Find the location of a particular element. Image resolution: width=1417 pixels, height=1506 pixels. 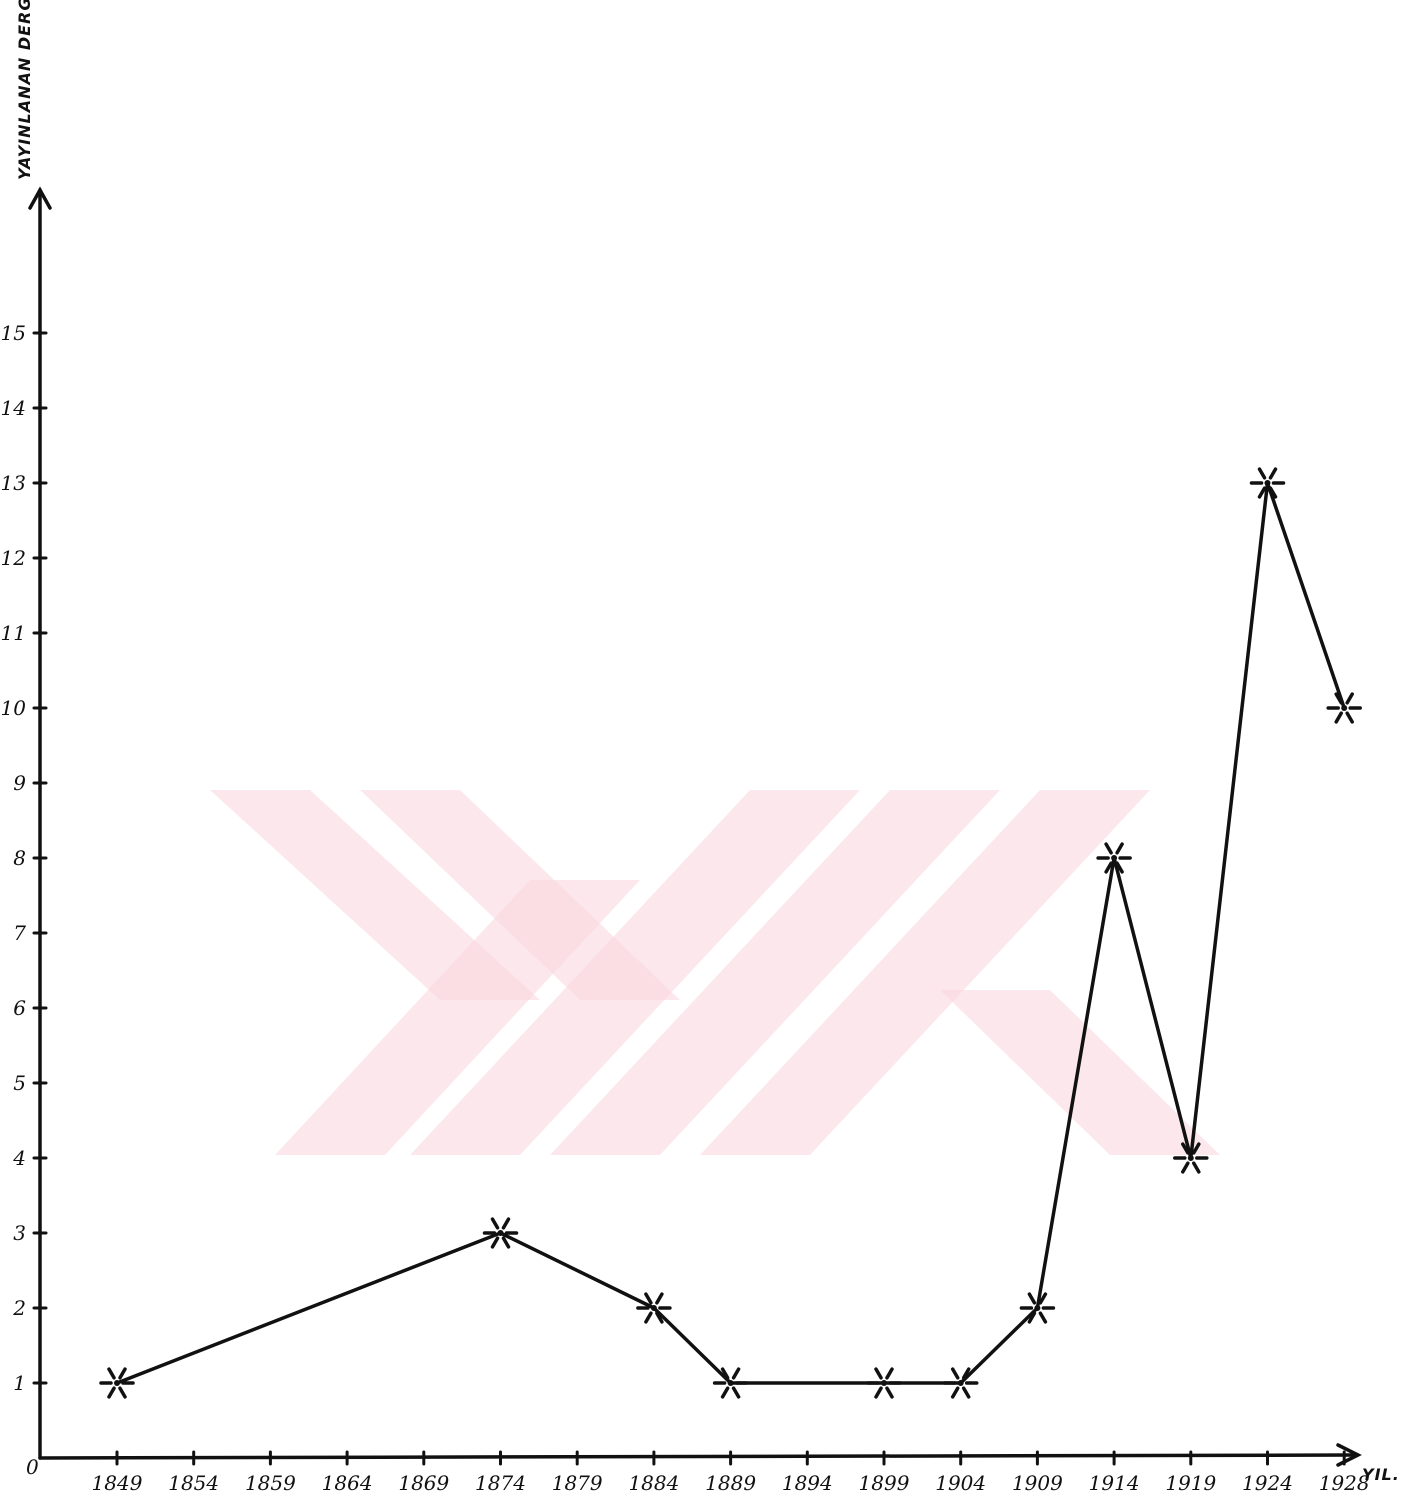

x-tick-label: 1928 is located at coordinates (1344, 1483).